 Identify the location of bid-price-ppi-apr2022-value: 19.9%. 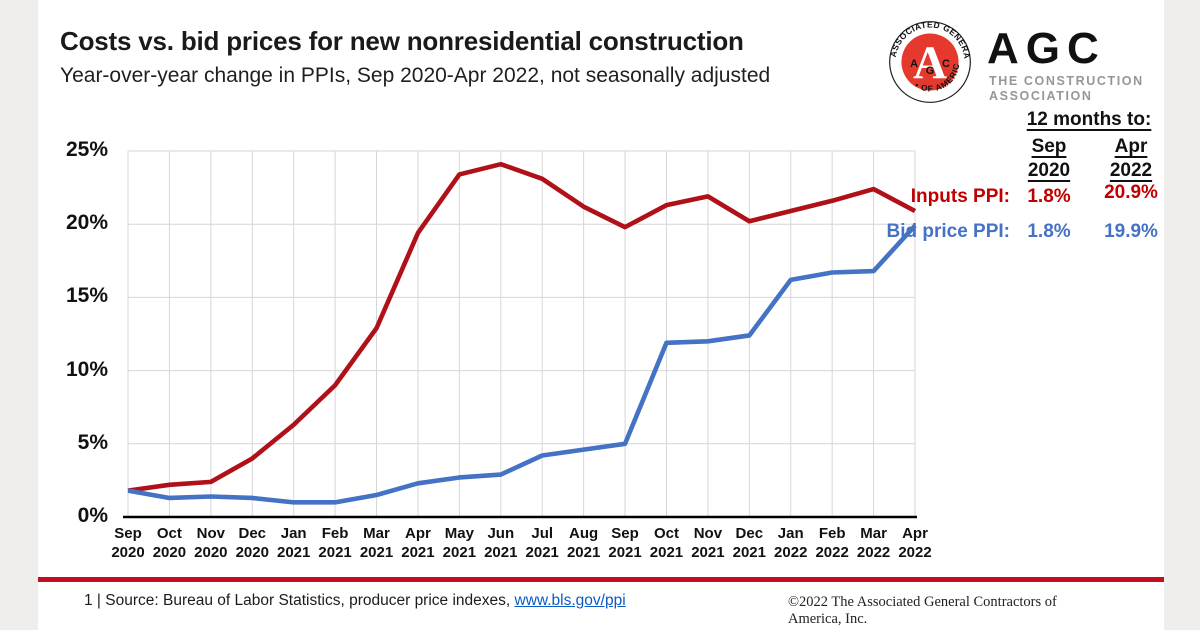
(1131, 231).